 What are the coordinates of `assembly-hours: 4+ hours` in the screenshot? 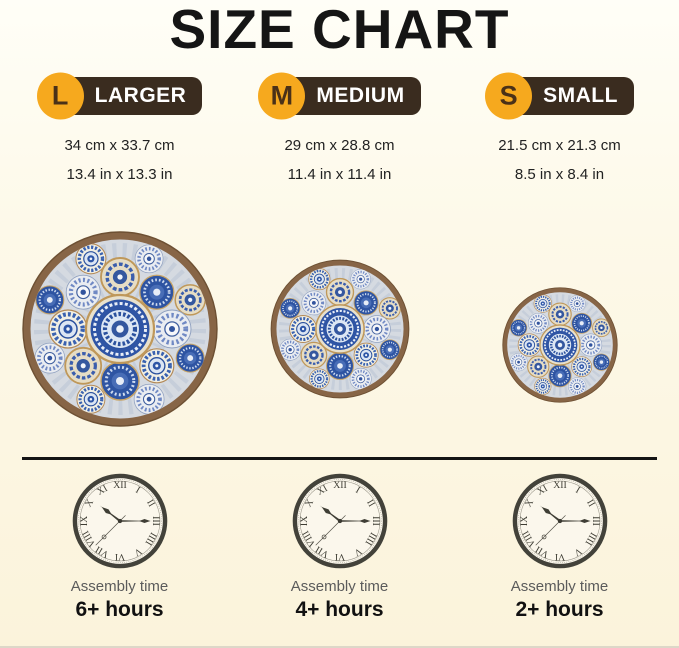 It's located at (339, 609).